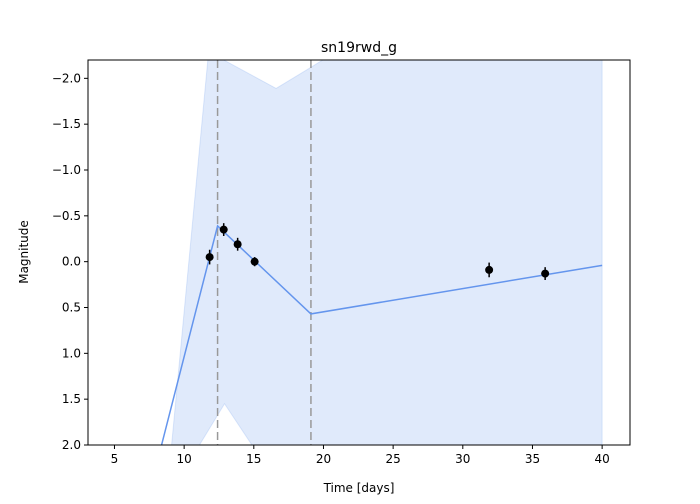 The image size is (700, 504). I want to click on y-tick-label: 2.0, so click(71, 445).